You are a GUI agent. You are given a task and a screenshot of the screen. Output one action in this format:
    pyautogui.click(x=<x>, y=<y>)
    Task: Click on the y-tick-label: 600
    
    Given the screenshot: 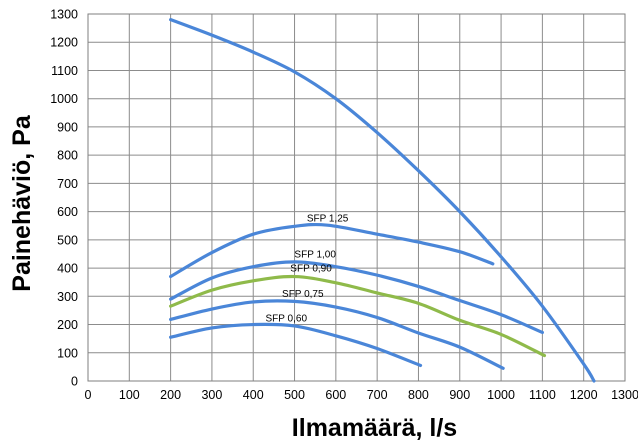 What is the action you would take?
    pyautogui.click(x=67, y=212)
    